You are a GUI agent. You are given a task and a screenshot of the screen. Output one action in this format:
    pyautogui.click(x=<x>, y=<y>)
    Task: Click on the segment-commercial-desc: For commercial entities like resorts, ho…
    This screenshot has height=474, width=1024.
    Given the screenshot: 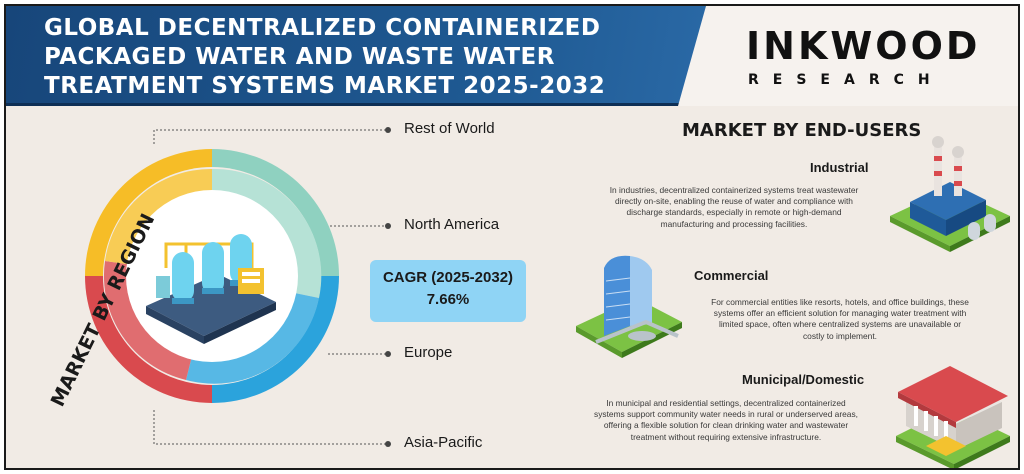 What is the action you would take?
    pyautogui.click(x=840, y=319)
    